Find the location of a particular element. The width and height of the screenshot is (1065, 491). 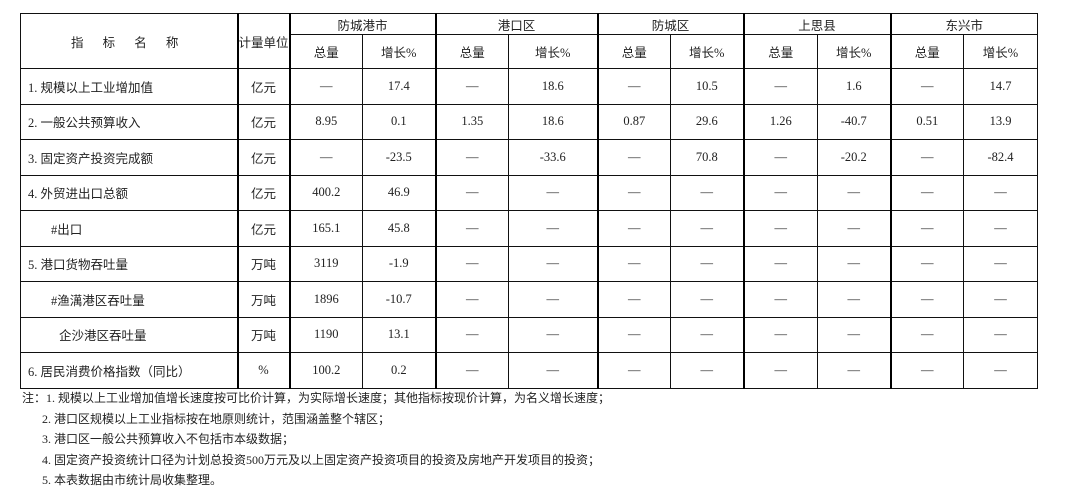

growth-cell: 70.8 is located at coordinates (707, 157).